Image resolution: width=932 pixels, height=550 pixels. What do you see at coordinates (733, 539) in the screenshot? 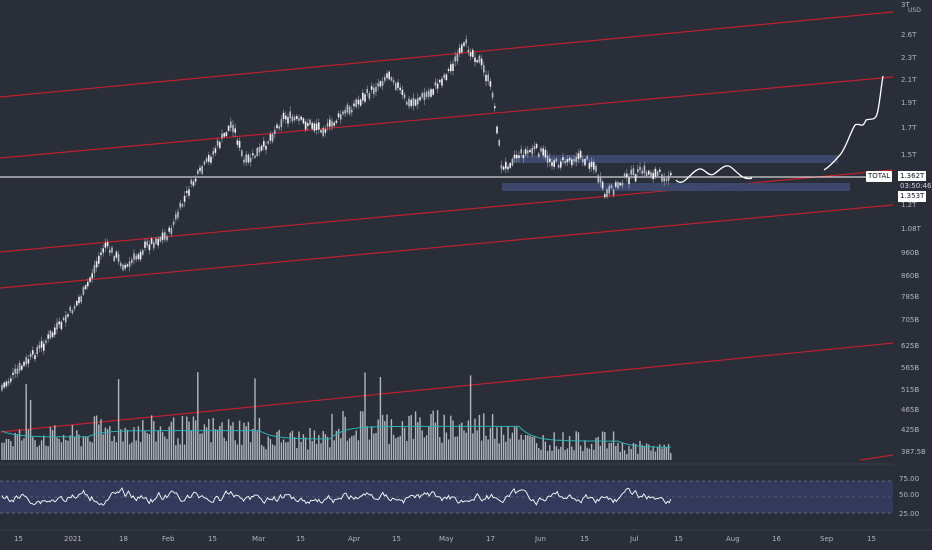
I see `time-axis-label: Aug` at bounding box center [733, 539].